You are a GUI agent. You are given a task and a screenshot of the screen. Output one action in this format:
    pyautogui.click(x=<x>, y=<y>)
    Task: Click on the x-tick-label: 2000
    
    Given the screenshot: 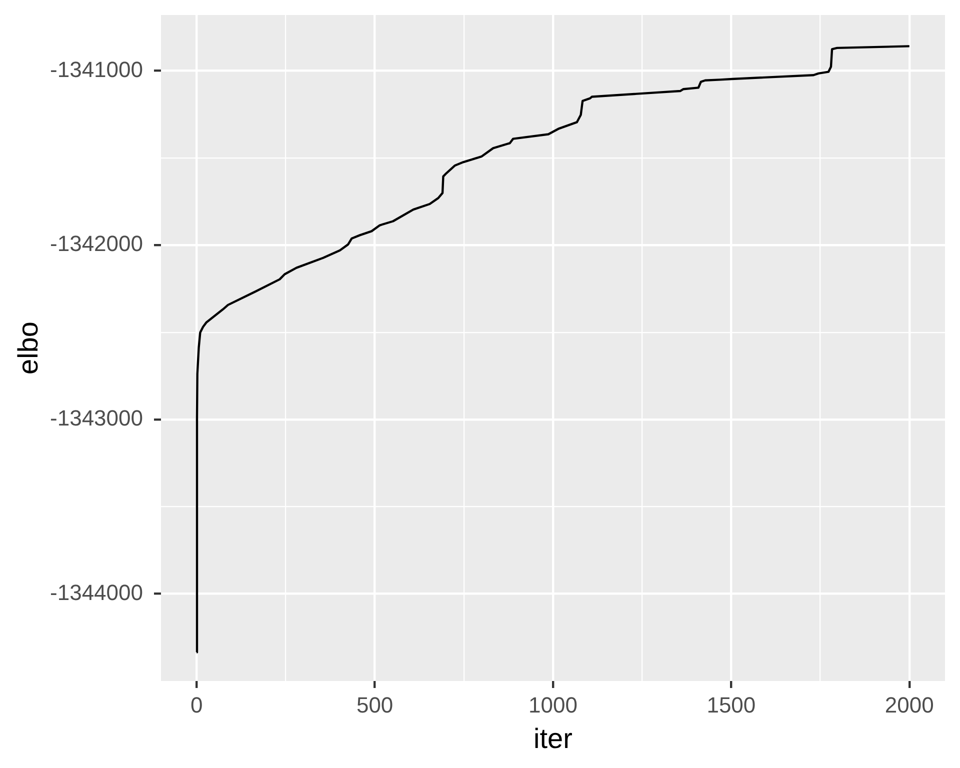 What is the action you would take?
    pyautogui.click(x=909, y=705)
    